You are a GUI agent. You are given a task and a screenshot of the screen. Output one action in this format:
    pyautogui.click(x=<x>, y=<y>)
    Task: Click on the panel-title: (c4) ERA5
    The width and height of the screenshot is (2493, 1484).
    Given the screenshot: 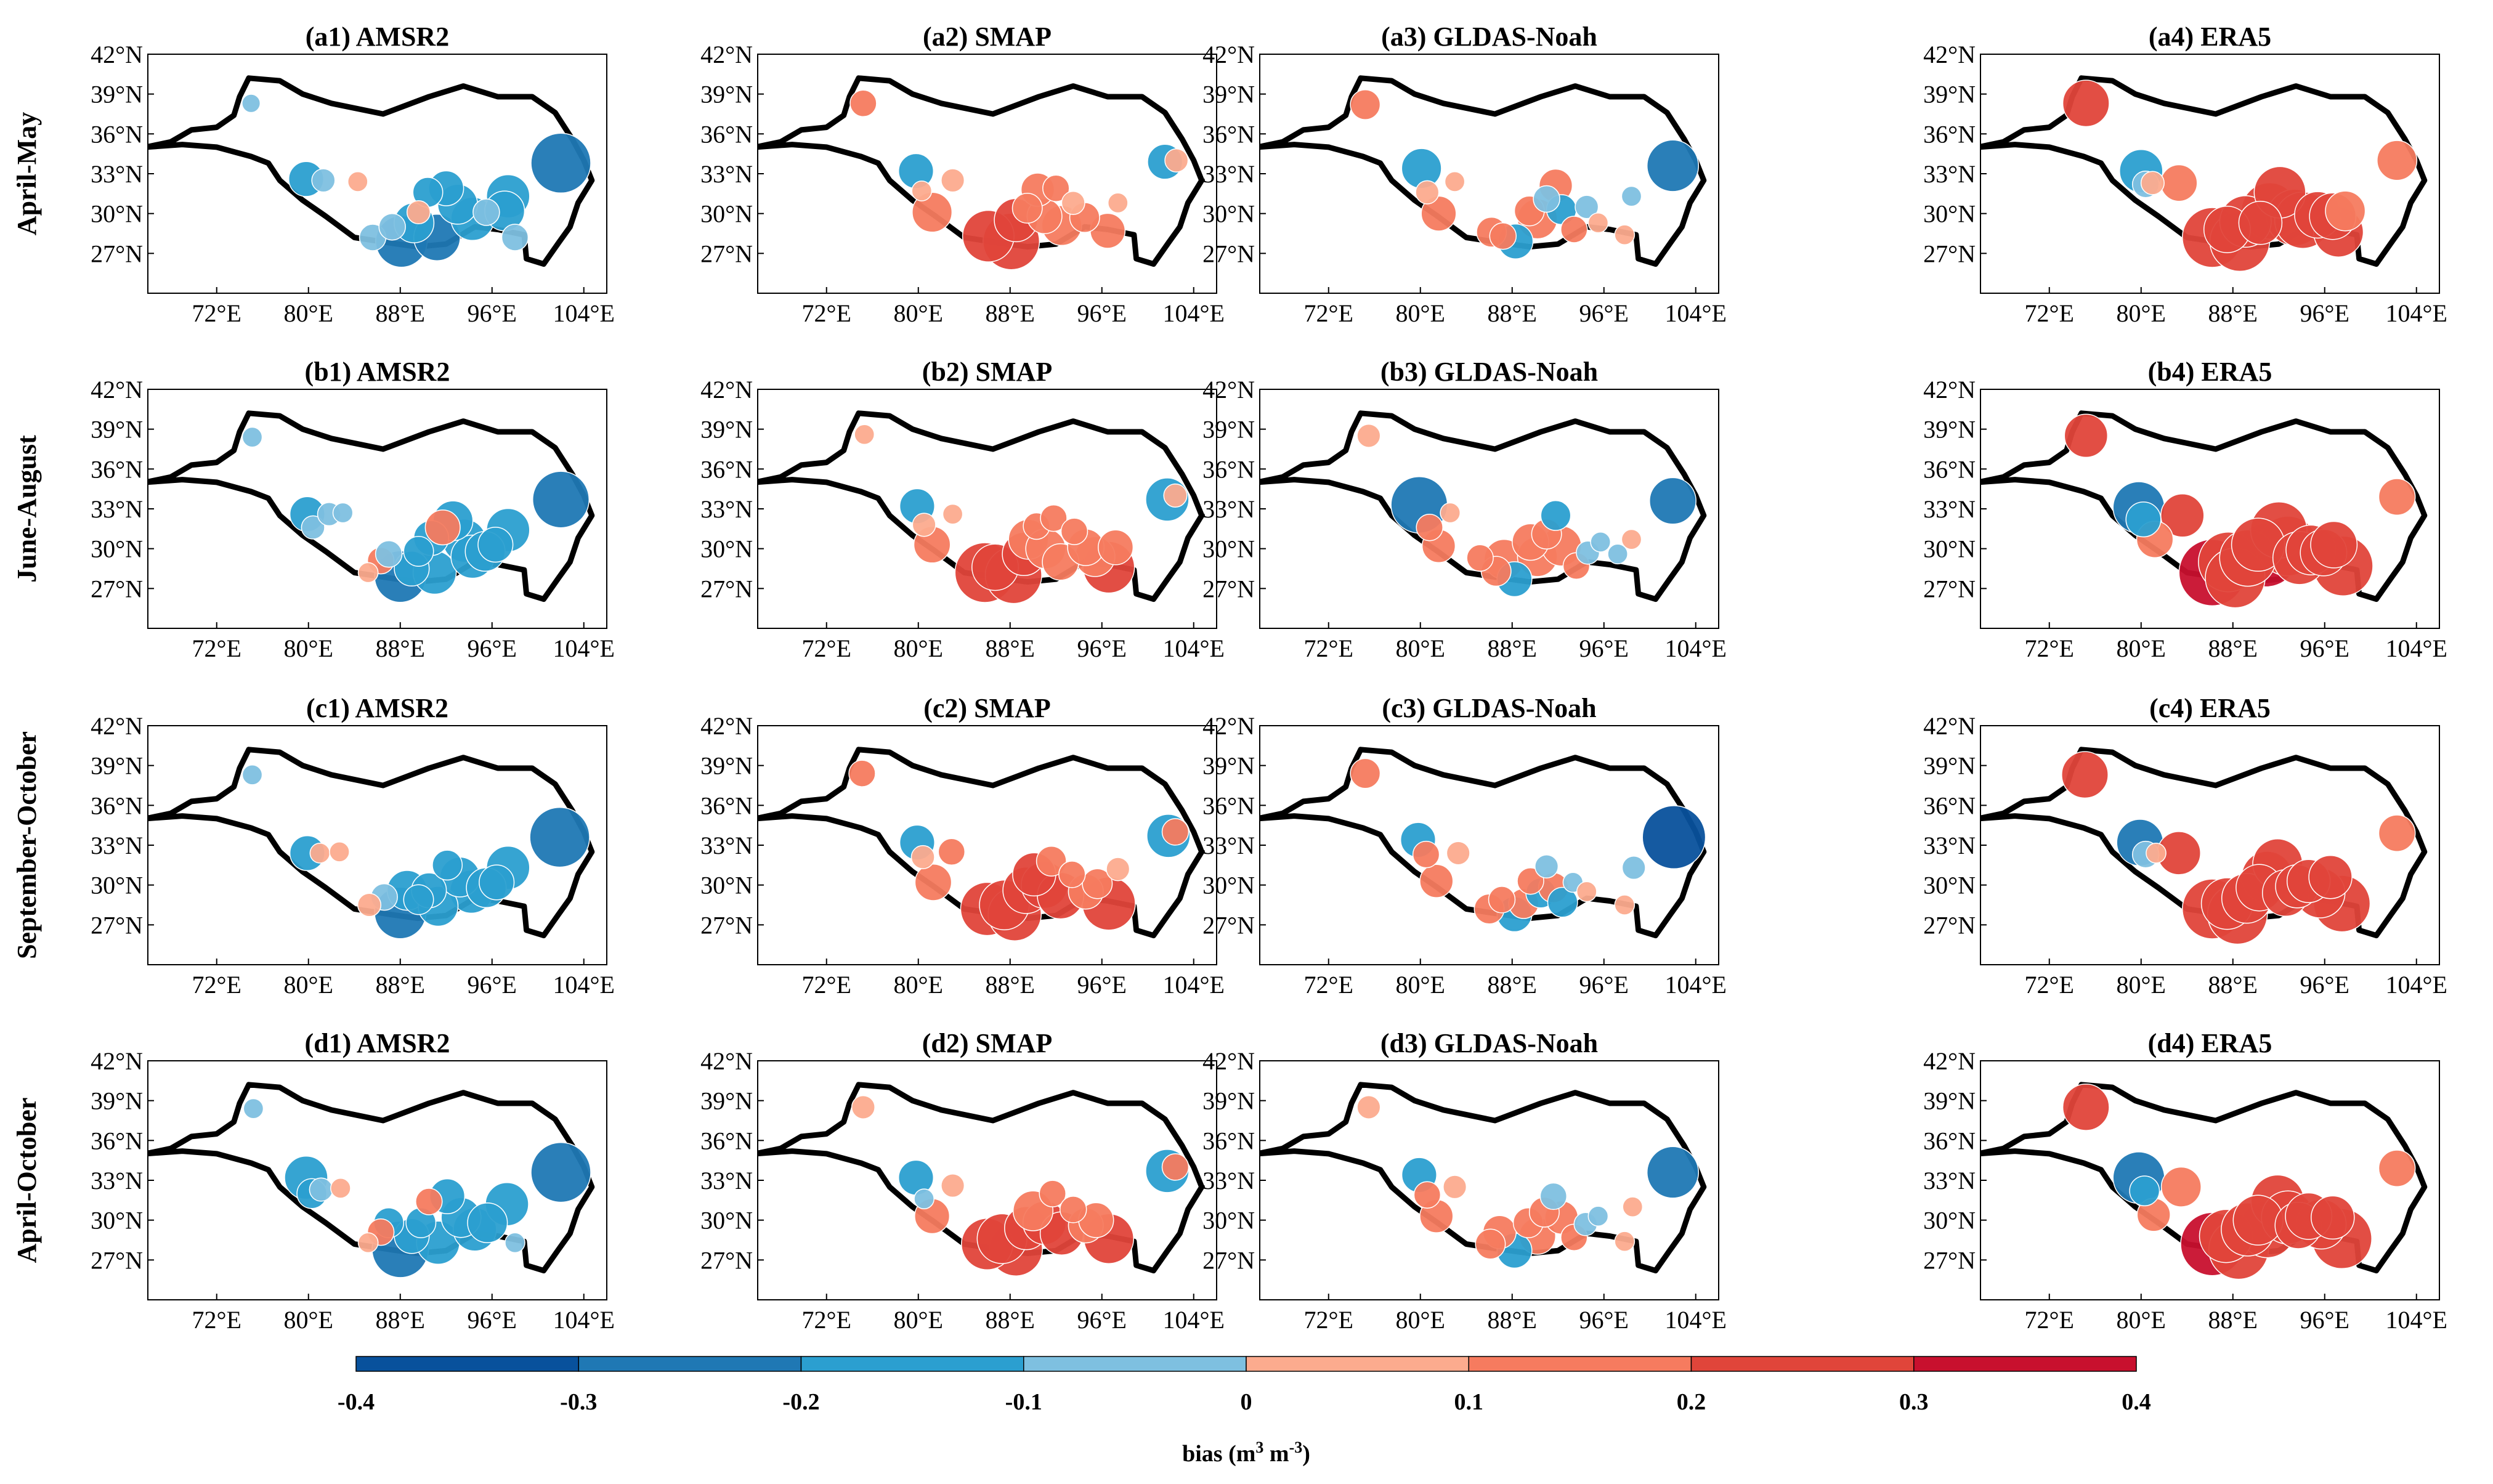 What is the action you would take?
    pyautogui.click(x=2210, y=708)
    